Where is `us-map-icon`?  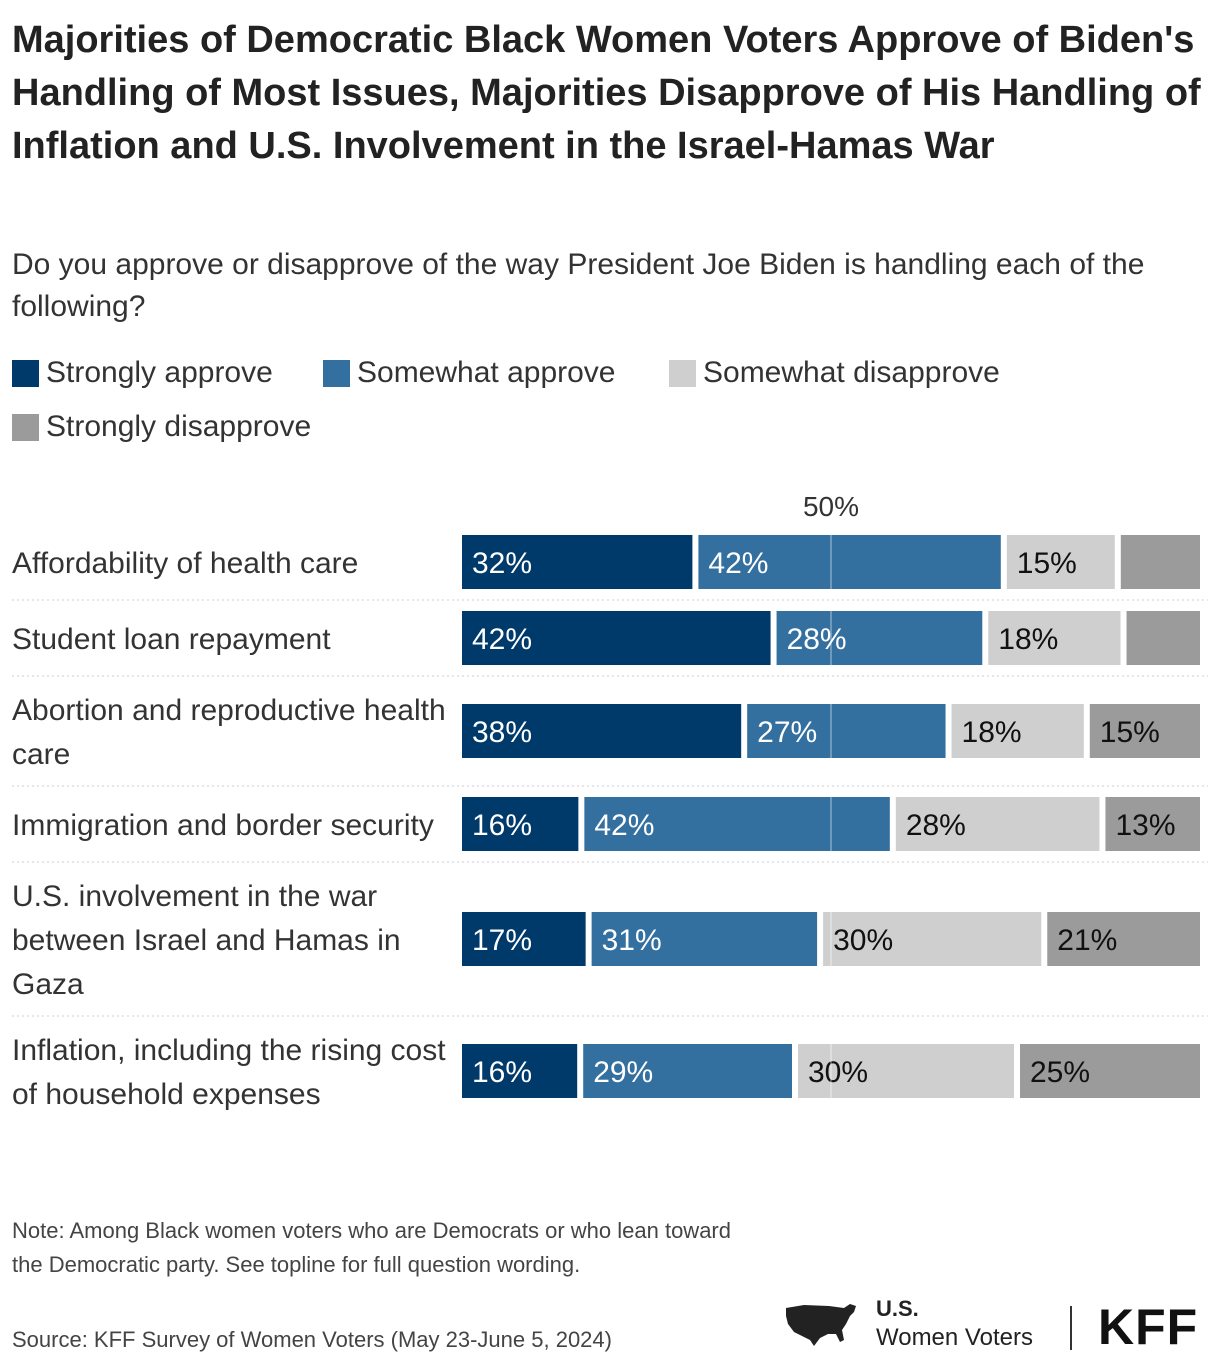 us-map-icon is located at coordinates (821, 1325).